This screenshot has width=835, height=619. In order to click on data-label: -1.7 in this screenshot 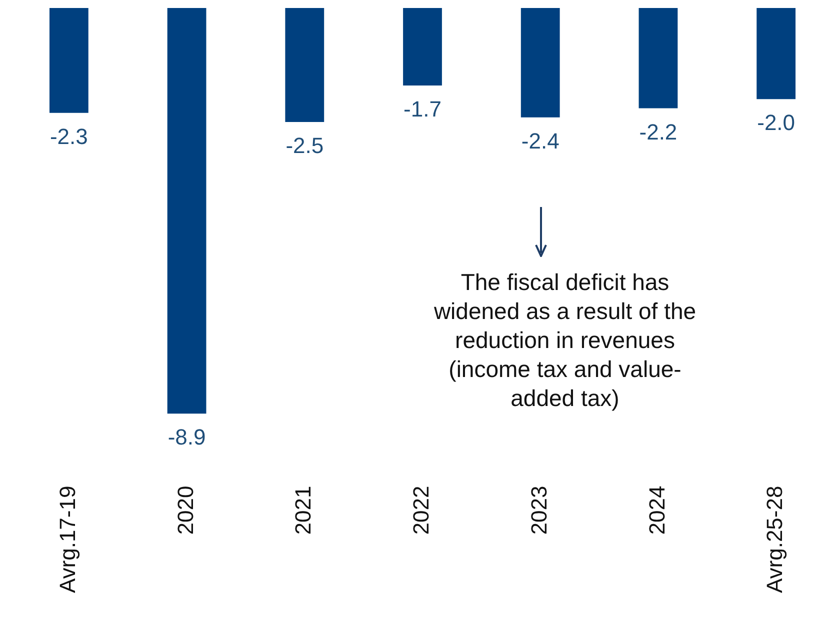, I will do `click(423, 109)`.